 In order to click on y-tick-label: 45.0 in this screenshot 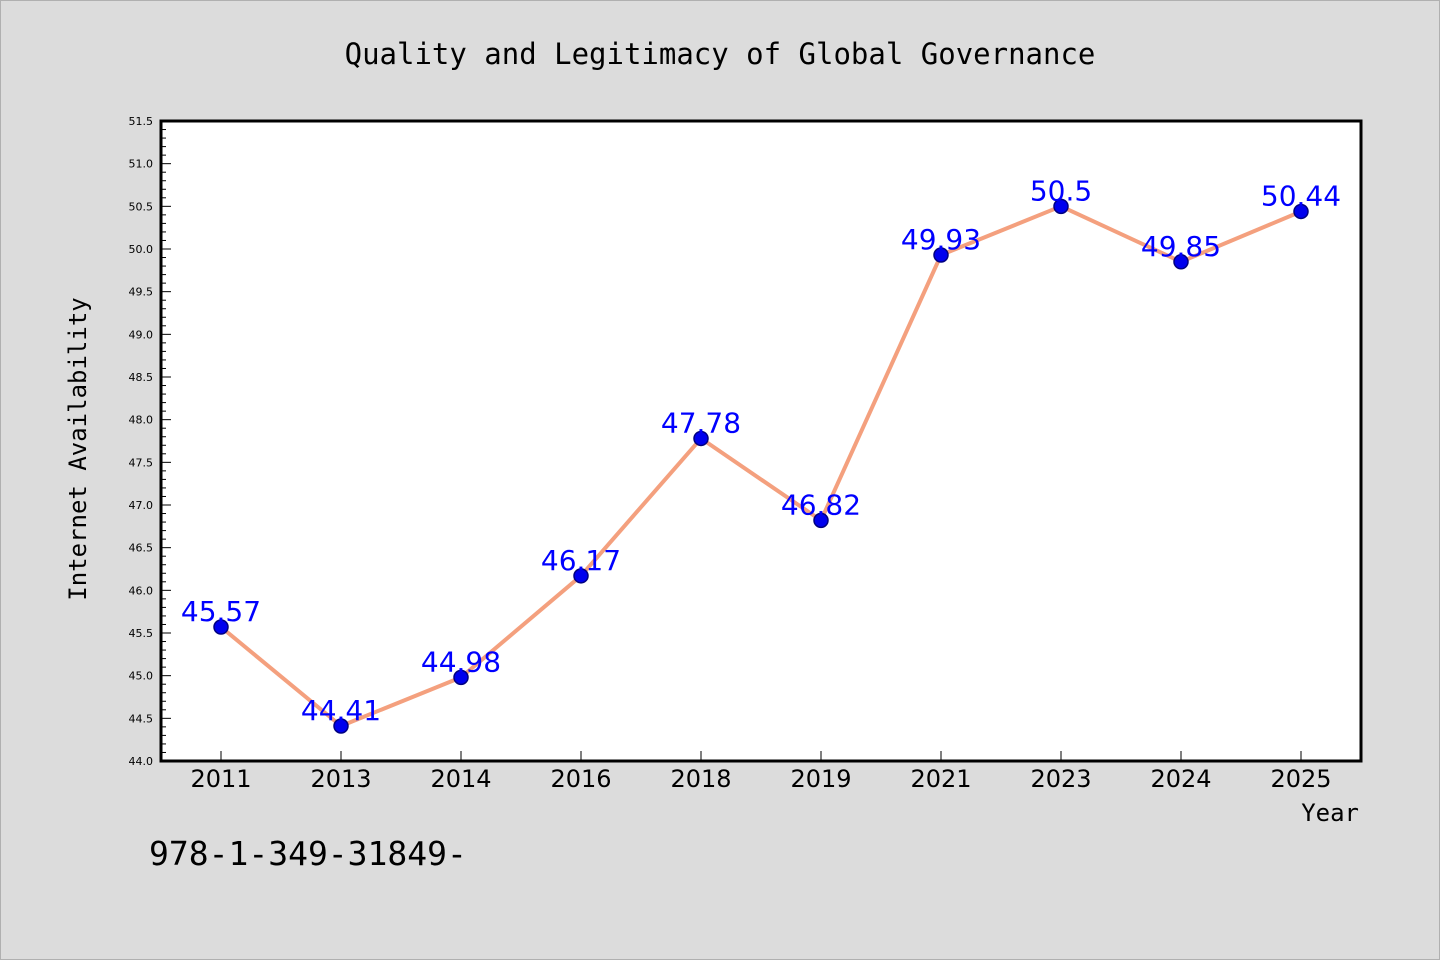, I will do `click(141, 676)`.